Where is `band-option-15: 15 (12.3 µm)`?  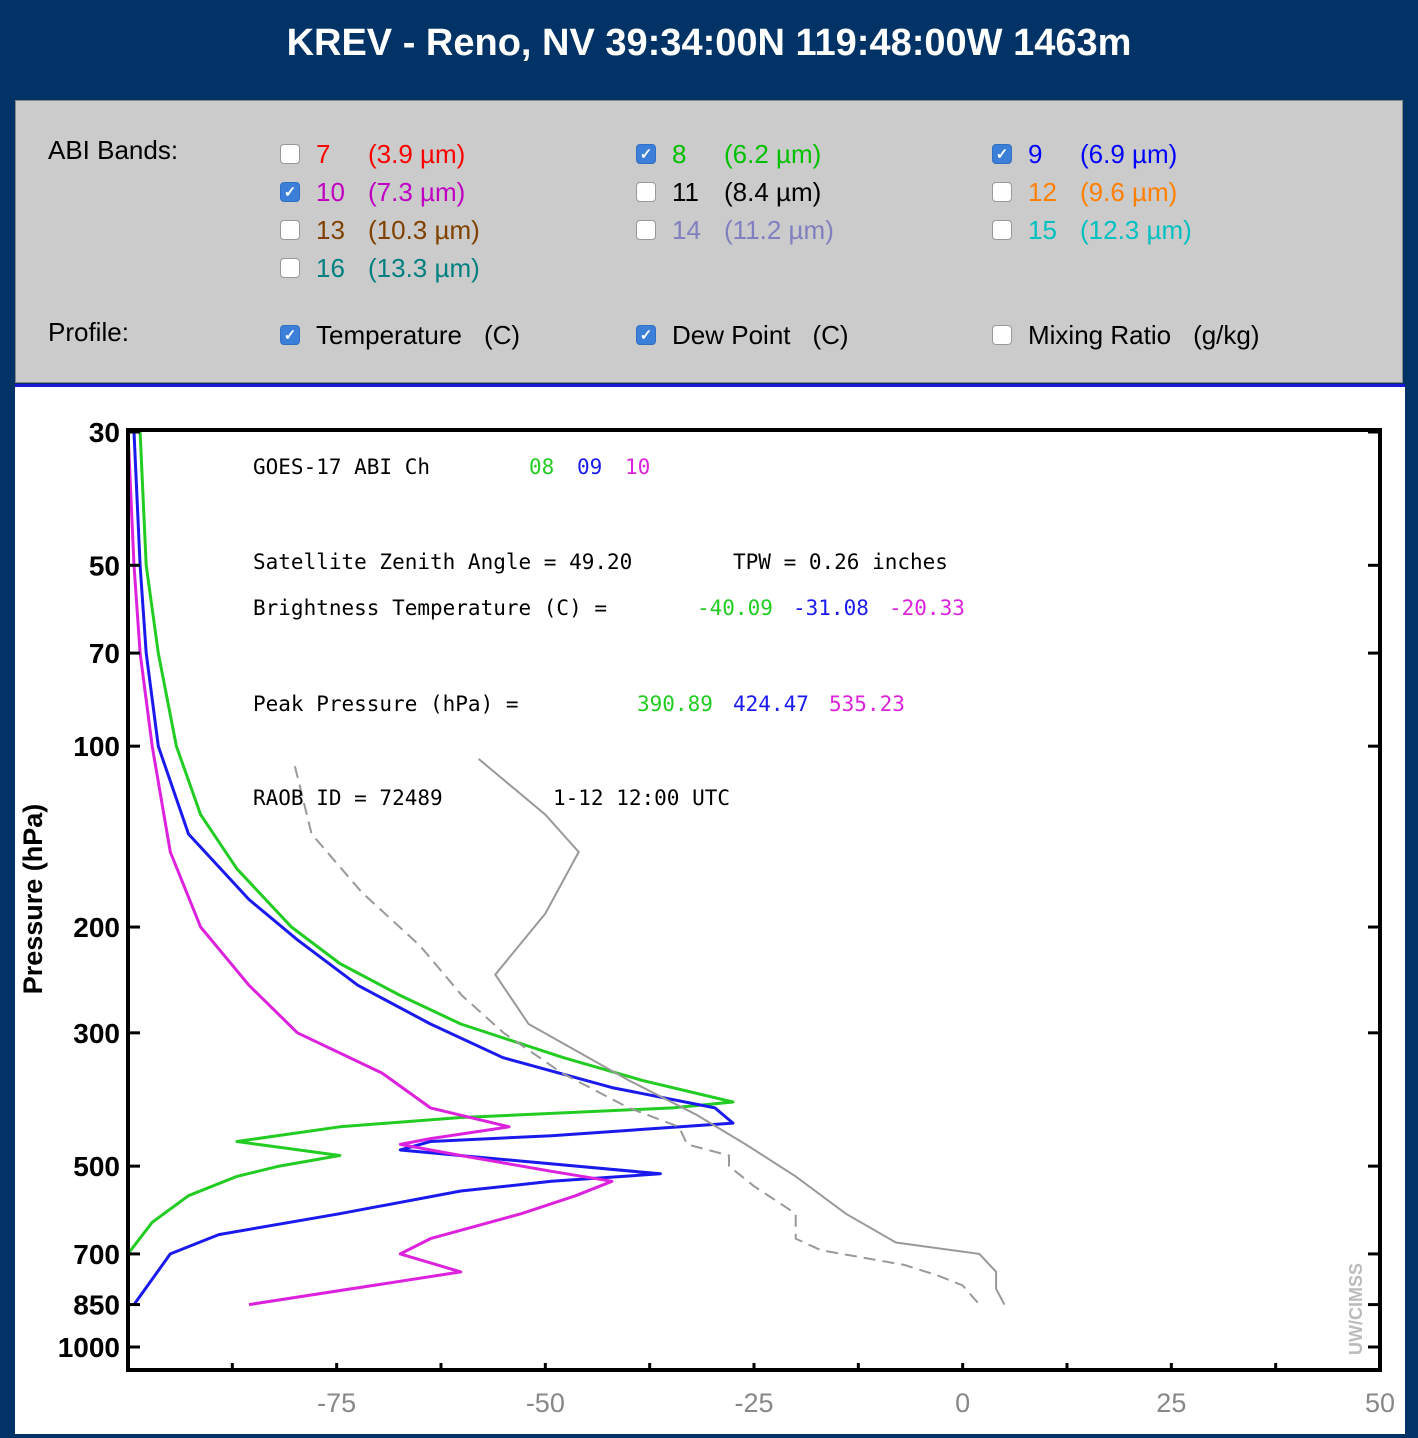 band-option-15: 15 (12.3 µm) is located at coordinates (1092, 230).